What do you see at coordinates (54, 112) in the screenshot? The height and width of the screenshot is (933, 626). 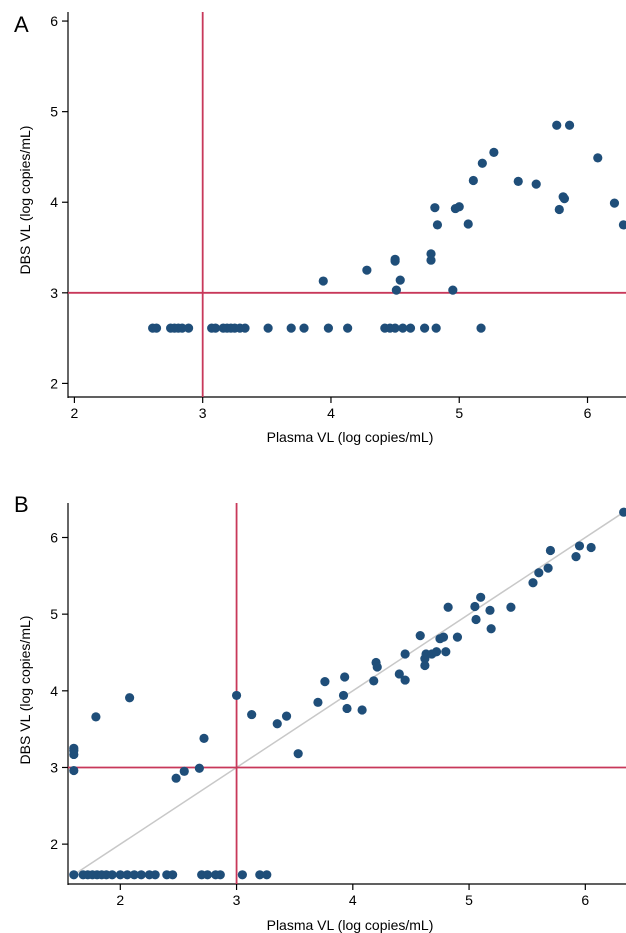 I see `panel-a-y-tick-label: 5` at bounding box center [54, 112].